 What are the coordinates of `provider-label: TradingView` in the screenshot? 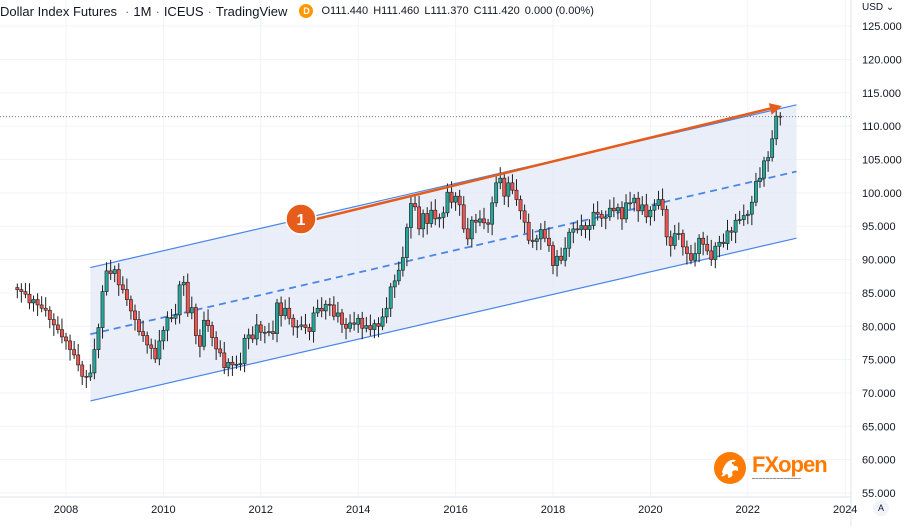 It's located at (251, 11).